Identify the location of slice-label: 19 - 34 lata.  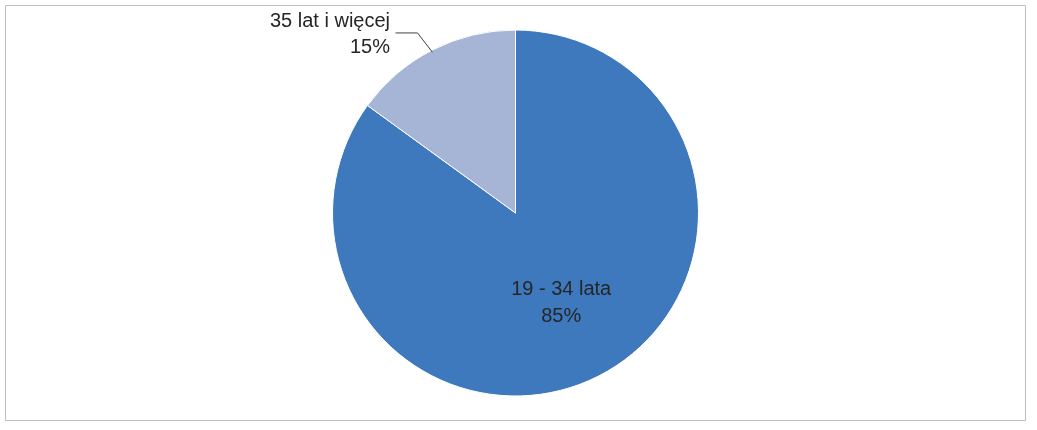
(562, 288).